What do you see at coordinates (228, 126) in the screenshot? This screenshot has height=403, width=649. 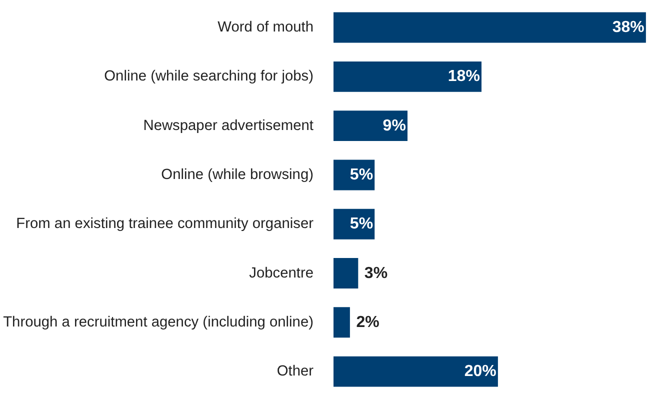 I see `y-tick-label: Newspaper advertisement` at bounding box center [228, 126].